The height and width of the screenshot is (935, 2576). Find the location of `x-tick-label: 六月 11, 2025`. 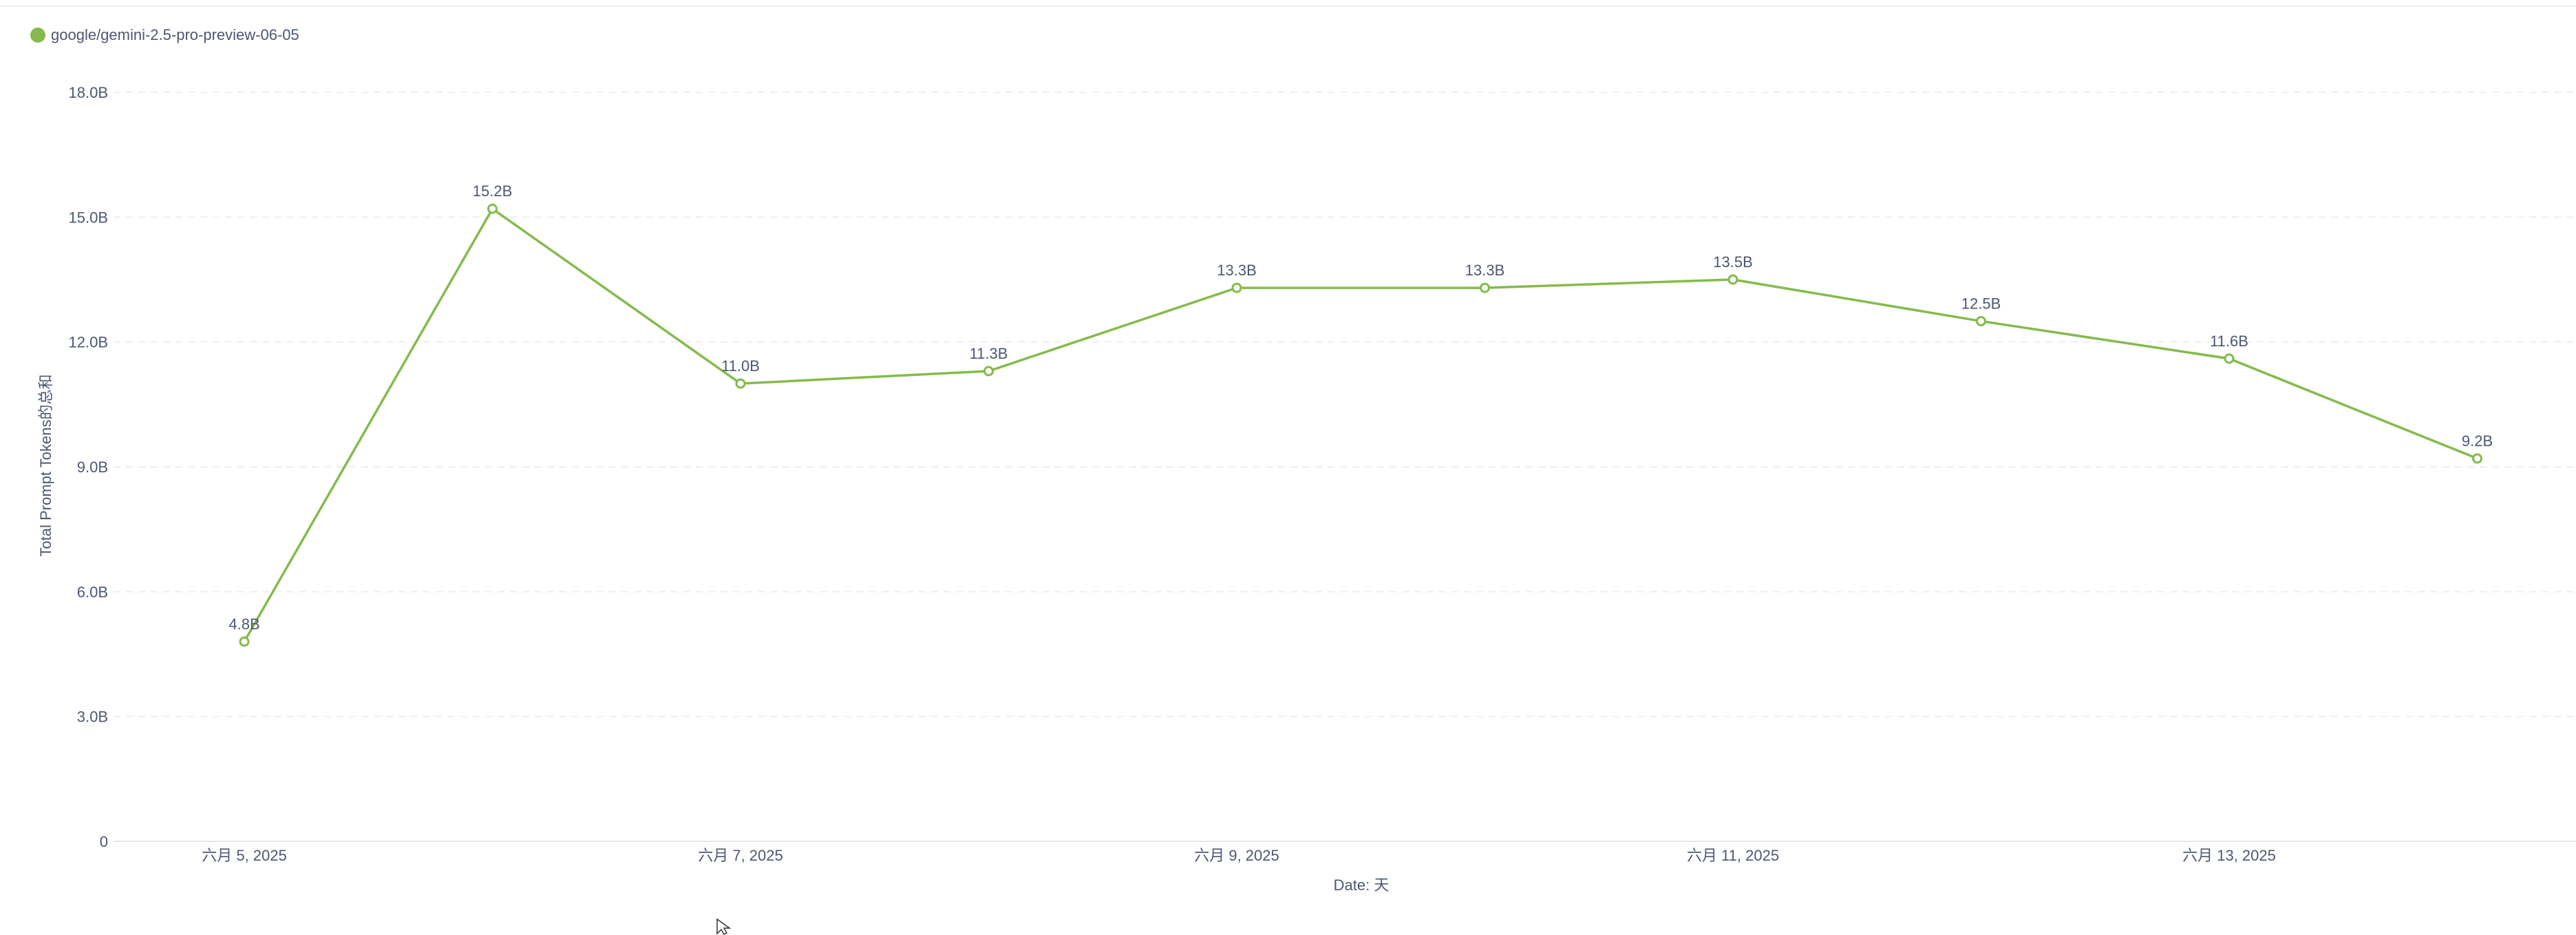

x-tick-label: 六月 11, 2025 is located at coordinates (1733, 855).